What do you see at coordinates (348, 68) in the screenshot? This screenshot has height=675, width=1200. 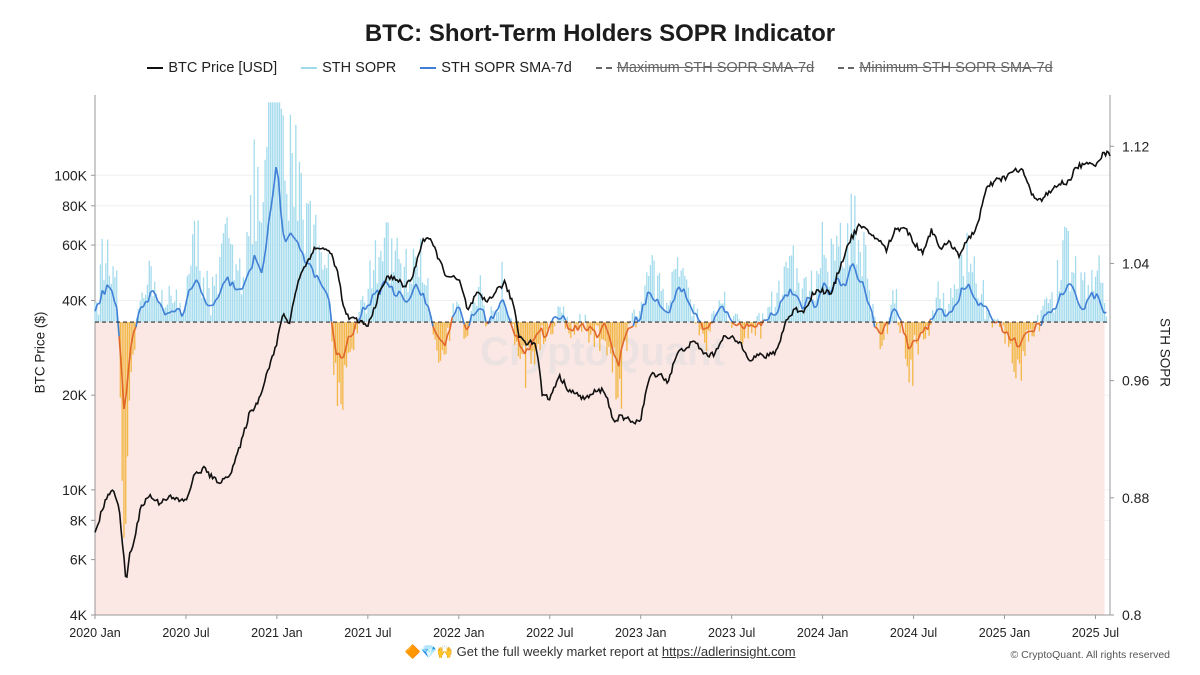 I see `legend-item-sth-sopr: STH SOPR` at bounding box center [348, 68].